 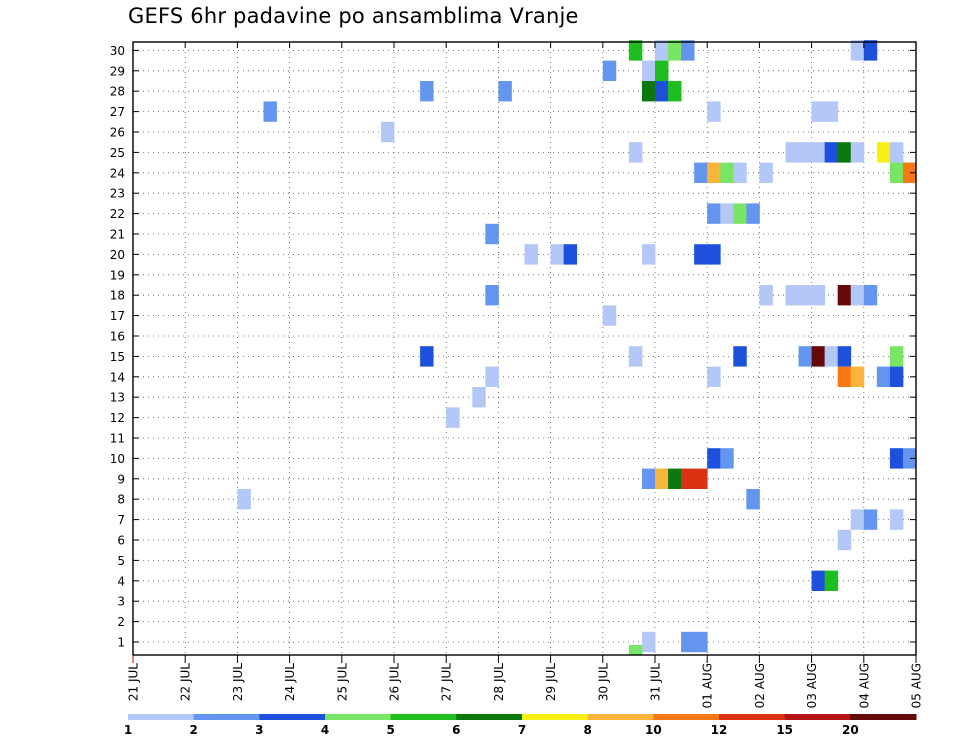 I want to click on cell-m10-s59, so click(x=909, y=458).